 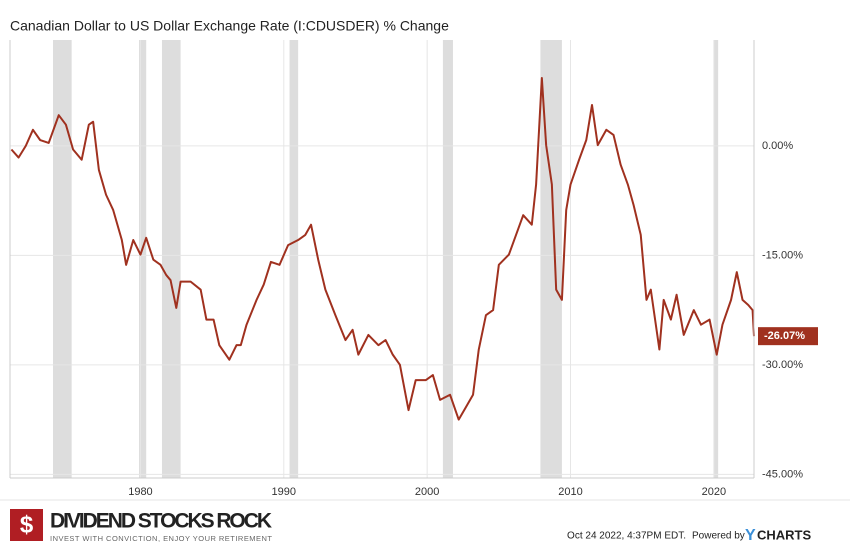 I want to click on ycharts-name: CHARTS, so click(x=784, y=534).